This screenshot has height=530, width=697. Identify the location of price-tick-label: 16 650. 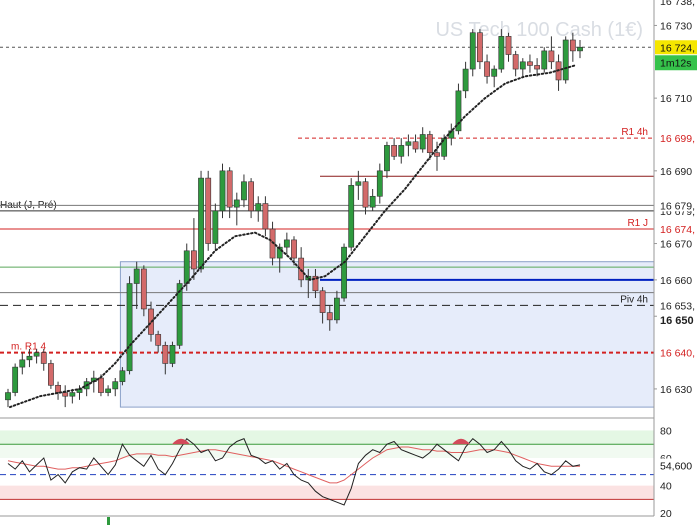
(677, 321).